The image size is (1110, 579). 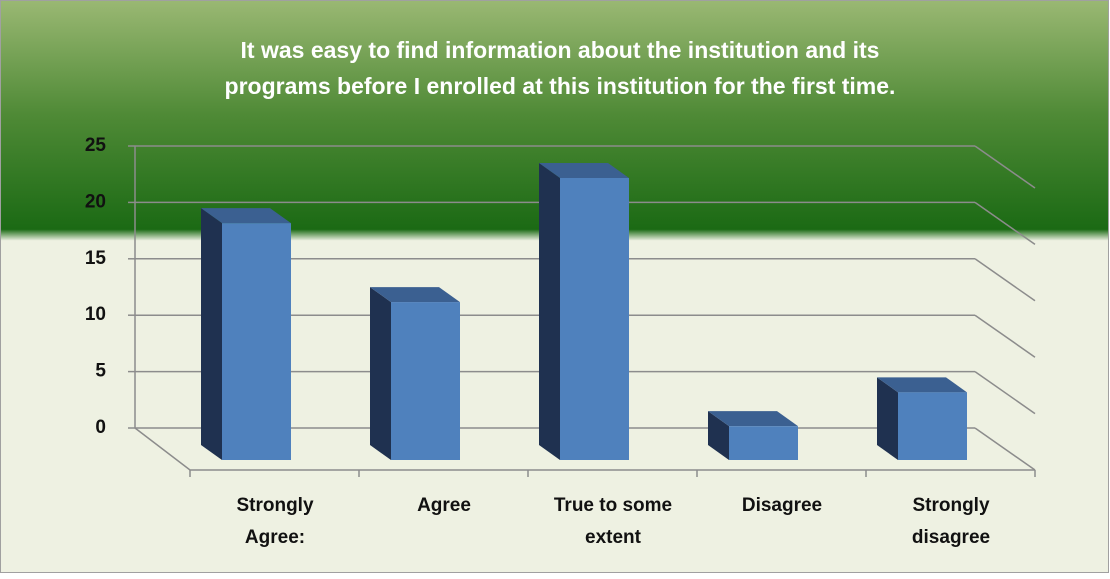 I want to click on y-tick-label: 5, so click(x=100, y=371).